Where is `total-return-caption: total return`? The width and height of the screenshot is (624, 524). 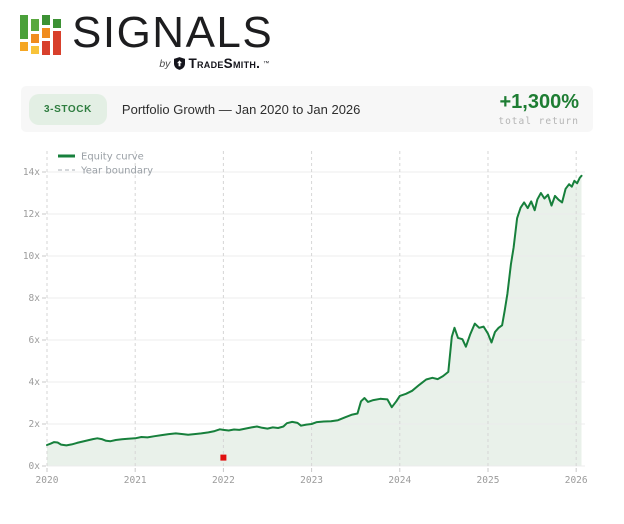
total-return-caption: total return is located at coordinates (538, 121).